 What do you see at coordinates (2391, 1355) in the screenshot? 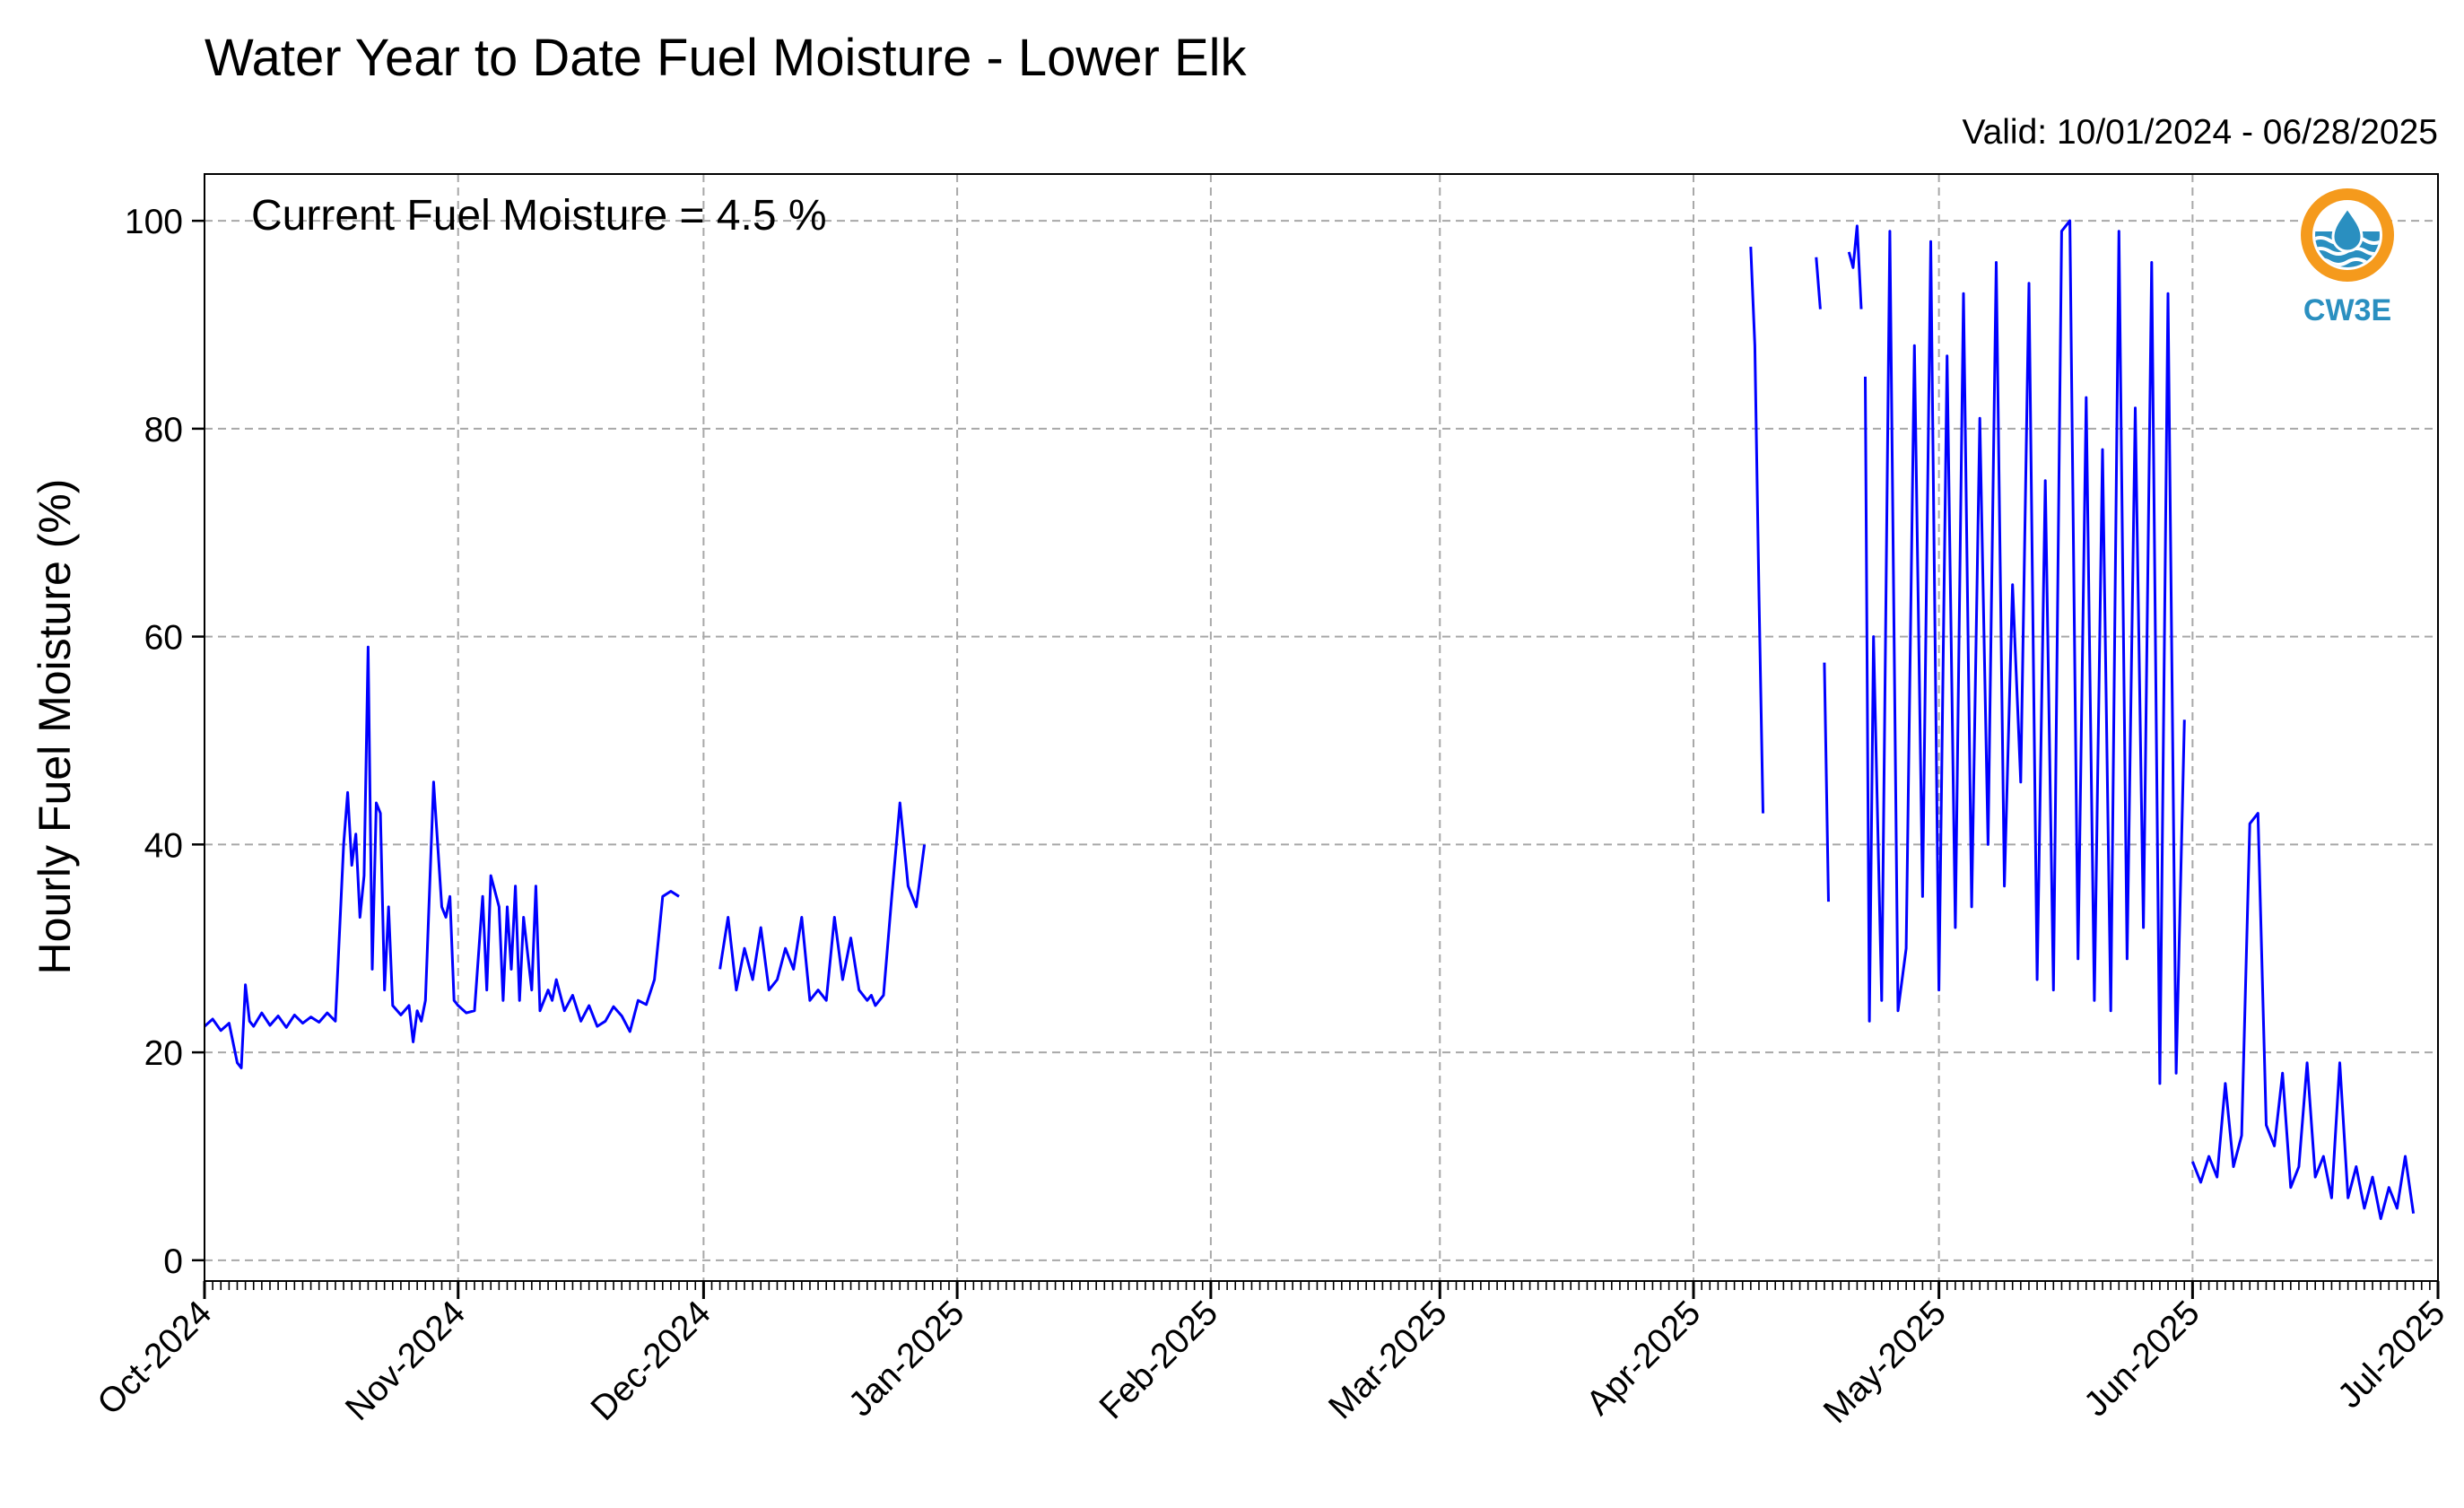
I see `x-tick-label: Jul-2025` at bounding box center [2391, 1355].